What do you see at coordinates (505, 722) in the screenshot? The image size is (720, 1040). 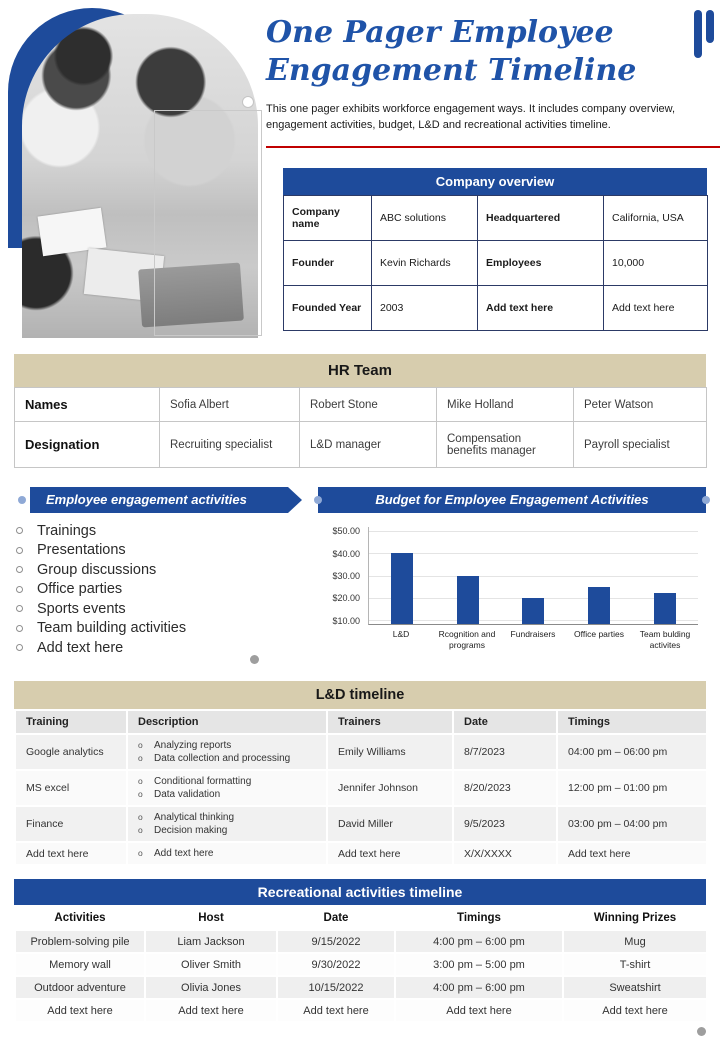 I see `column-header: Date` at bounding box center [505, 722].